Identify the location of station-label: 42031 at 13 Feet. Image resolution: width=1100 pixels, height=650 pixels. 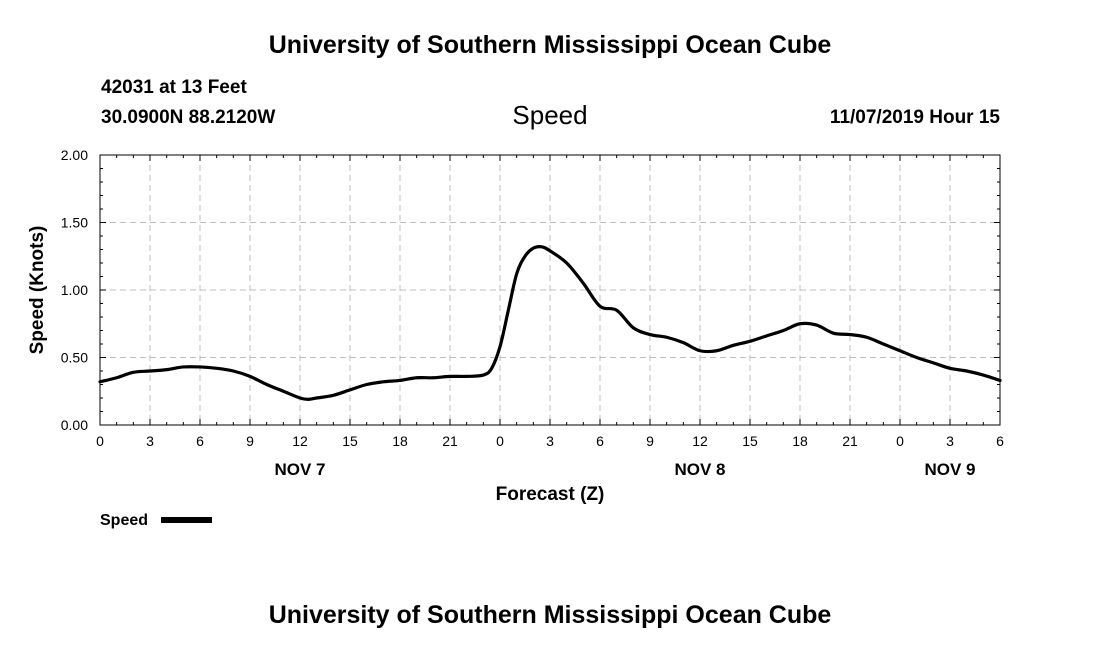
(174, 87).